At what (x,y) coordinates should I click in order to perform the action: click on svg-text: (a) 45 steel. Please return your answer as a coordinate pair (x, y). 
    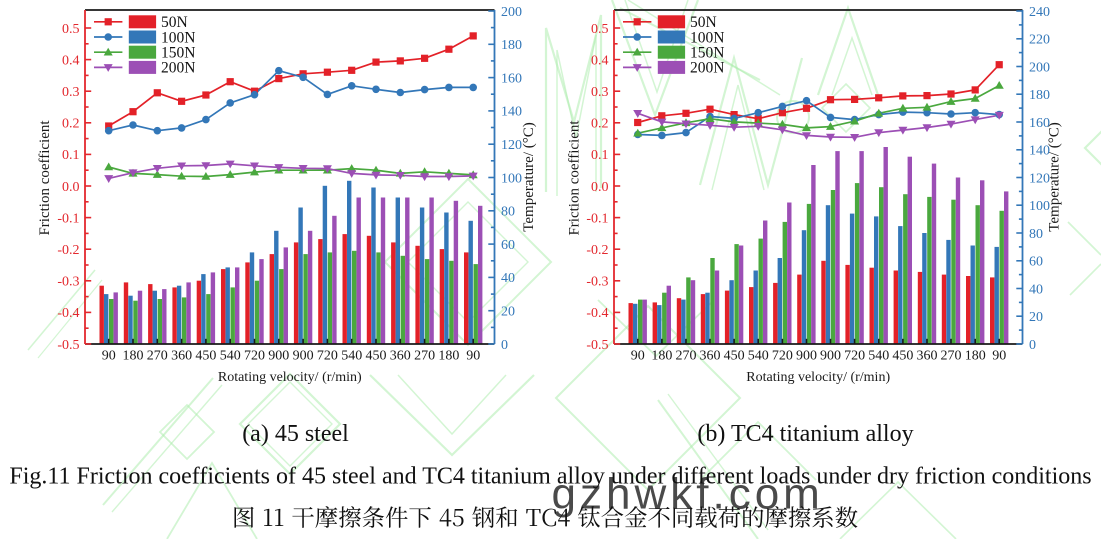
    Looking at the image, I should click on (295, 434).